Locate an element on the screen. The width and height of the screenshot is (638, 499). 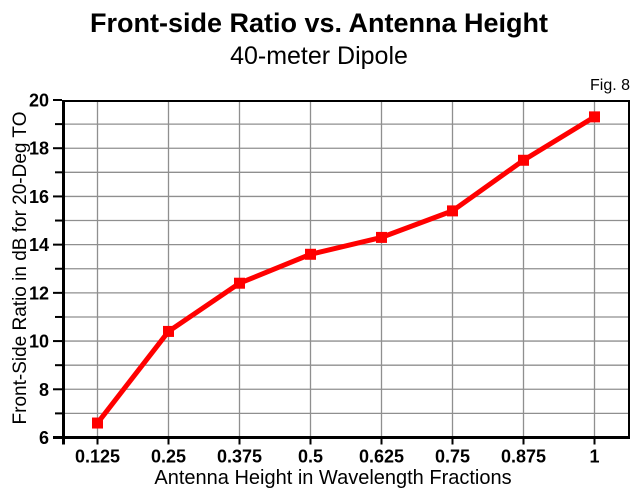
y-tick-label: 6 is located at coordinates (44, 438).